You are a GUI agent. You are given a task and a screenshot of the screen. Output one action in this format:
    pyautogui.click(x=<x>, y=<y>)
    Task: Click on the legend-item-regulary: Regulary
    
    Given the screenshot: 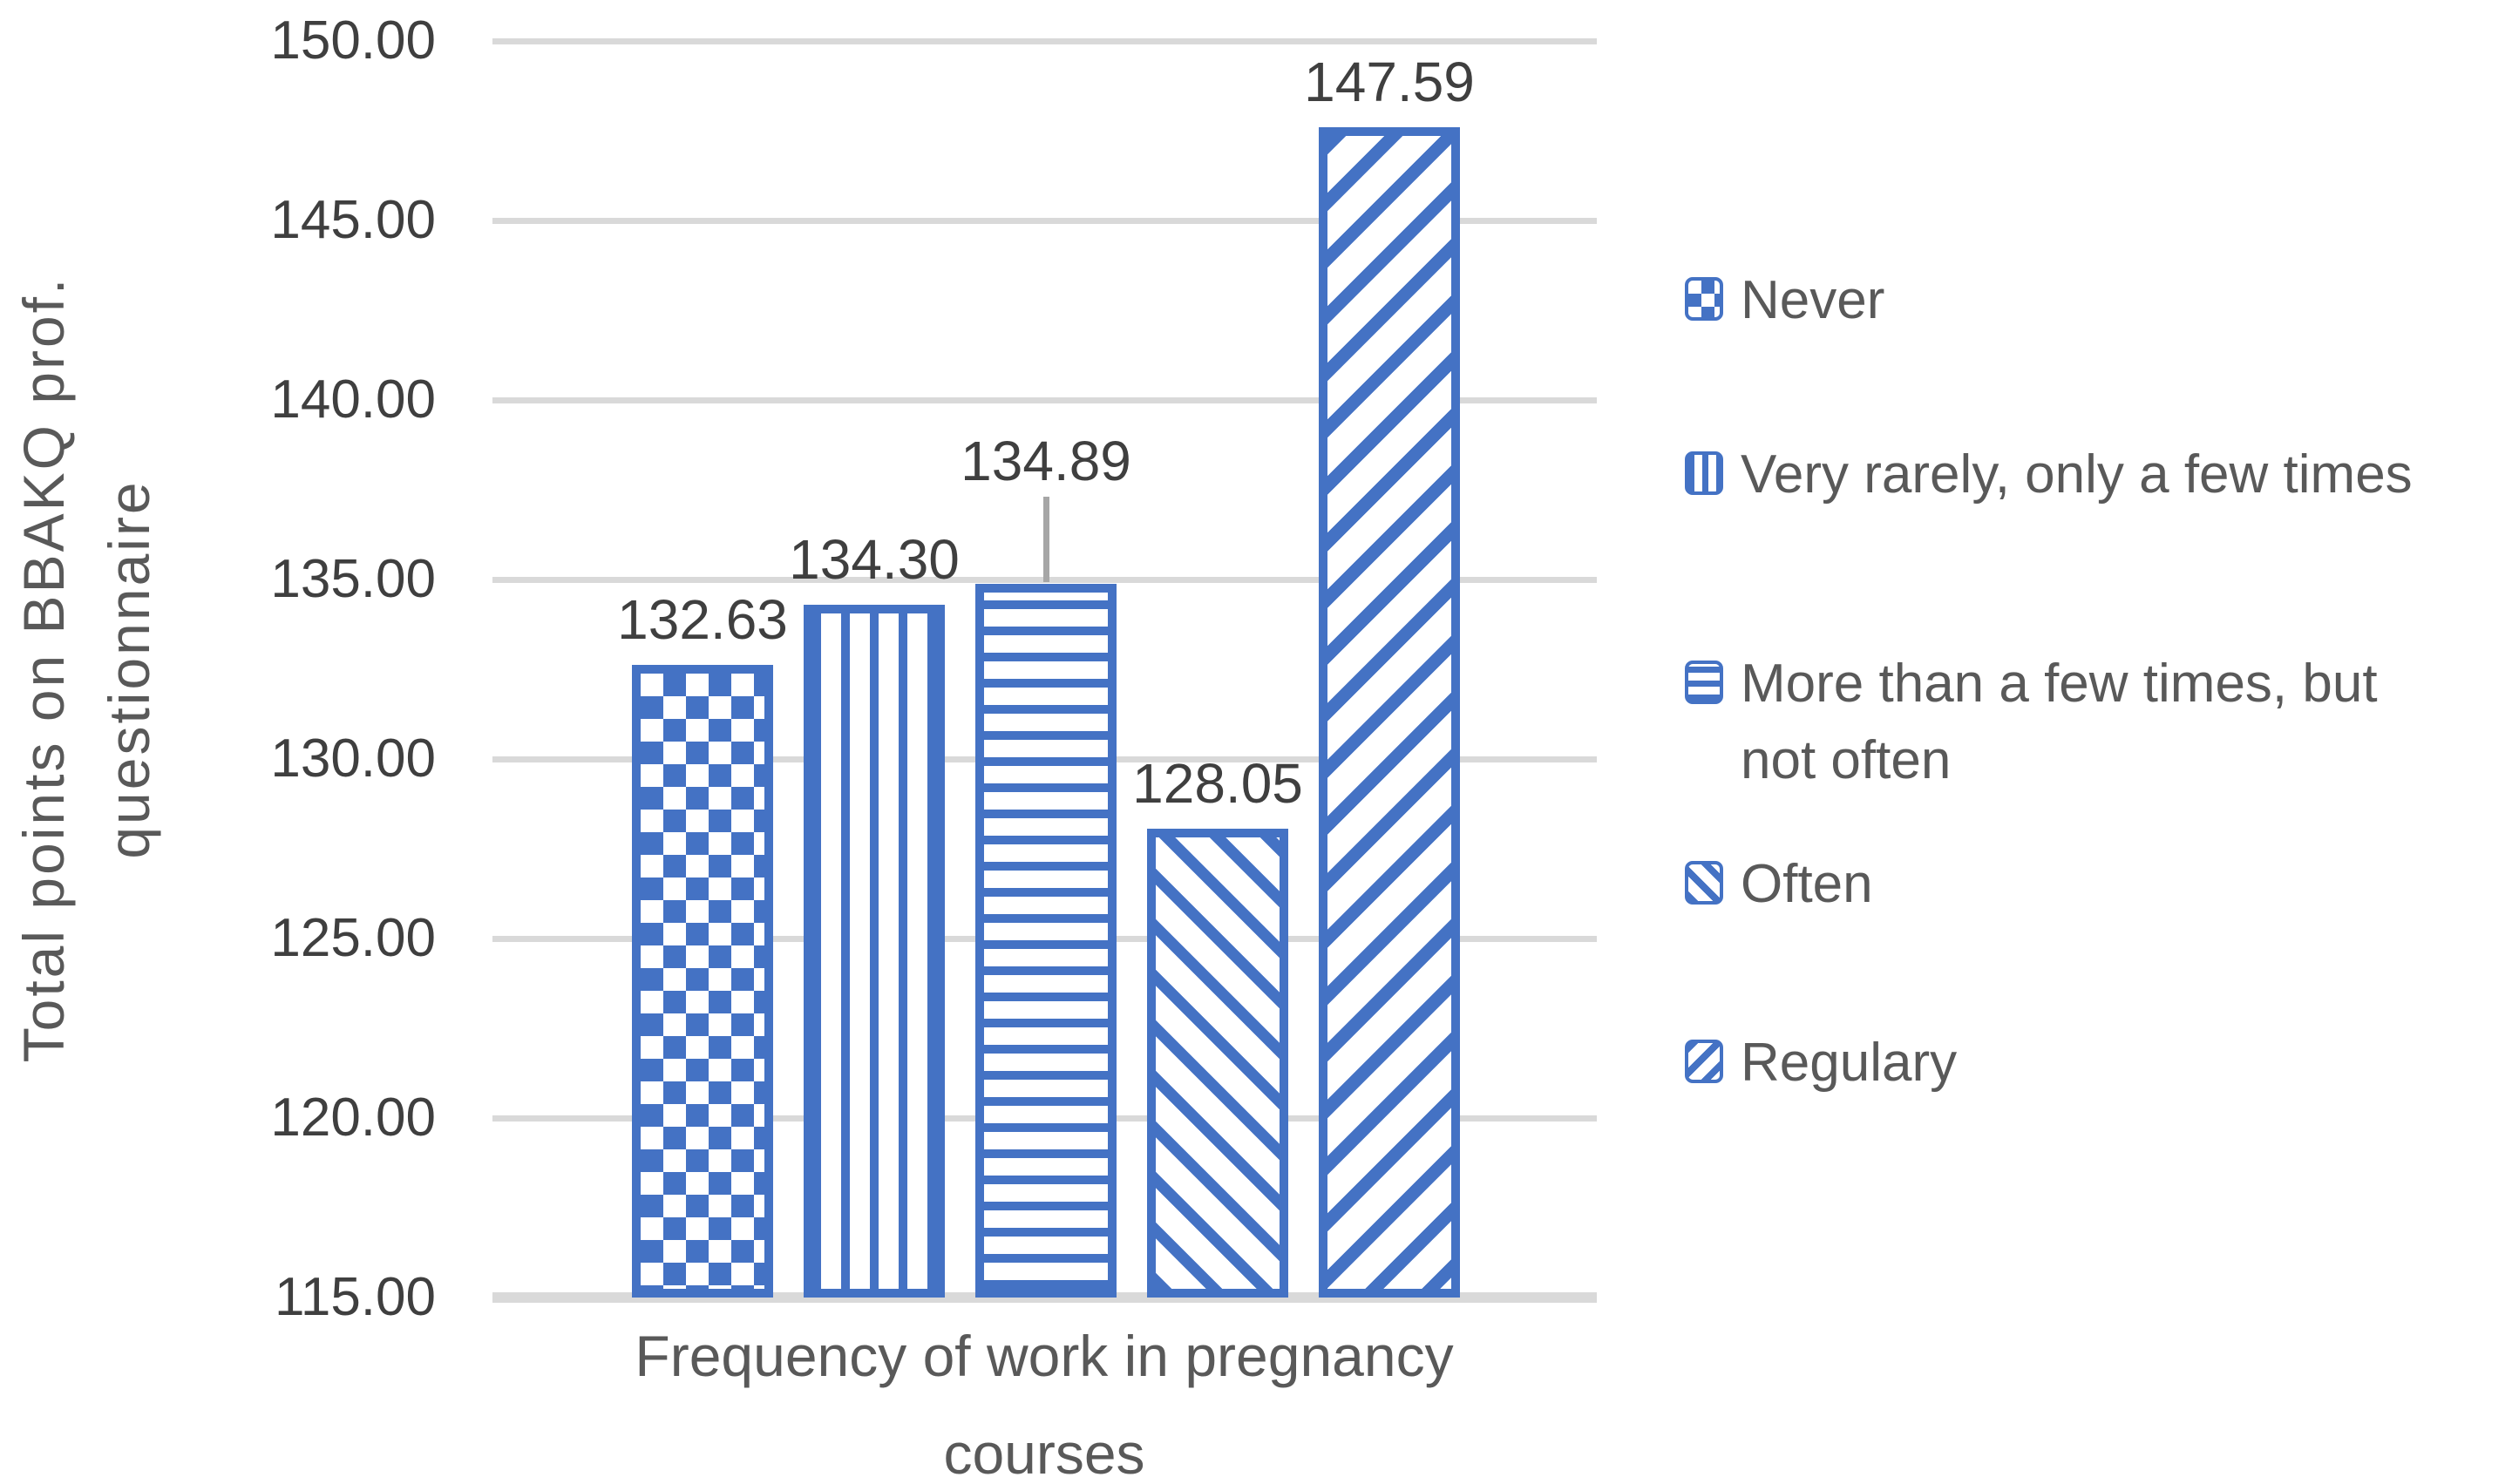 What is the action you would take?
    pyautogui.click(x=1821, y=1063)
    